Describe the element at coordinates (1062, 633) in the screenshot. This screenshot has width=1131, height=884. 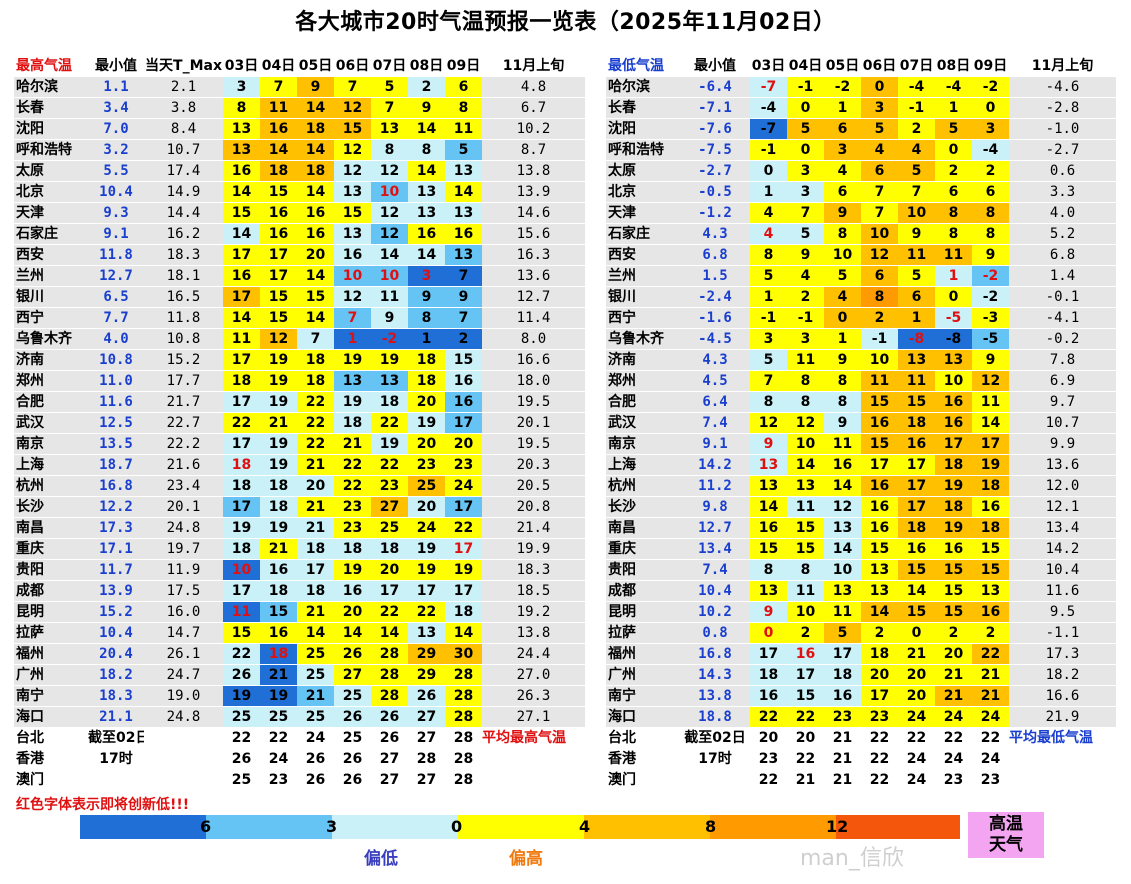
I see `period-average: -1.1` at that location.